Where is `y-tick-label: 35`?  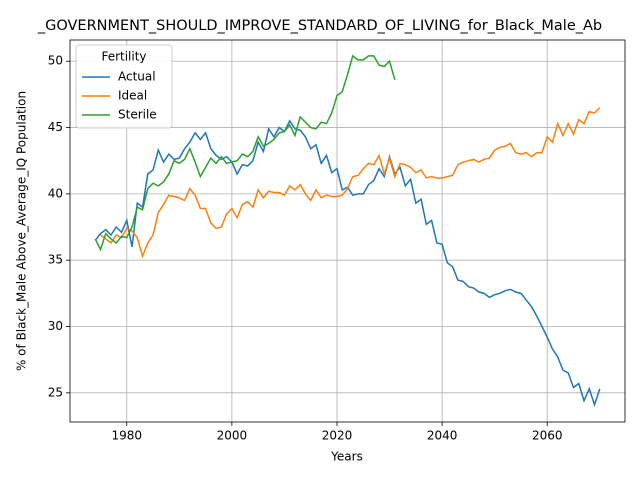 y-tick-label: 35 is located at coordinates (55, 260).